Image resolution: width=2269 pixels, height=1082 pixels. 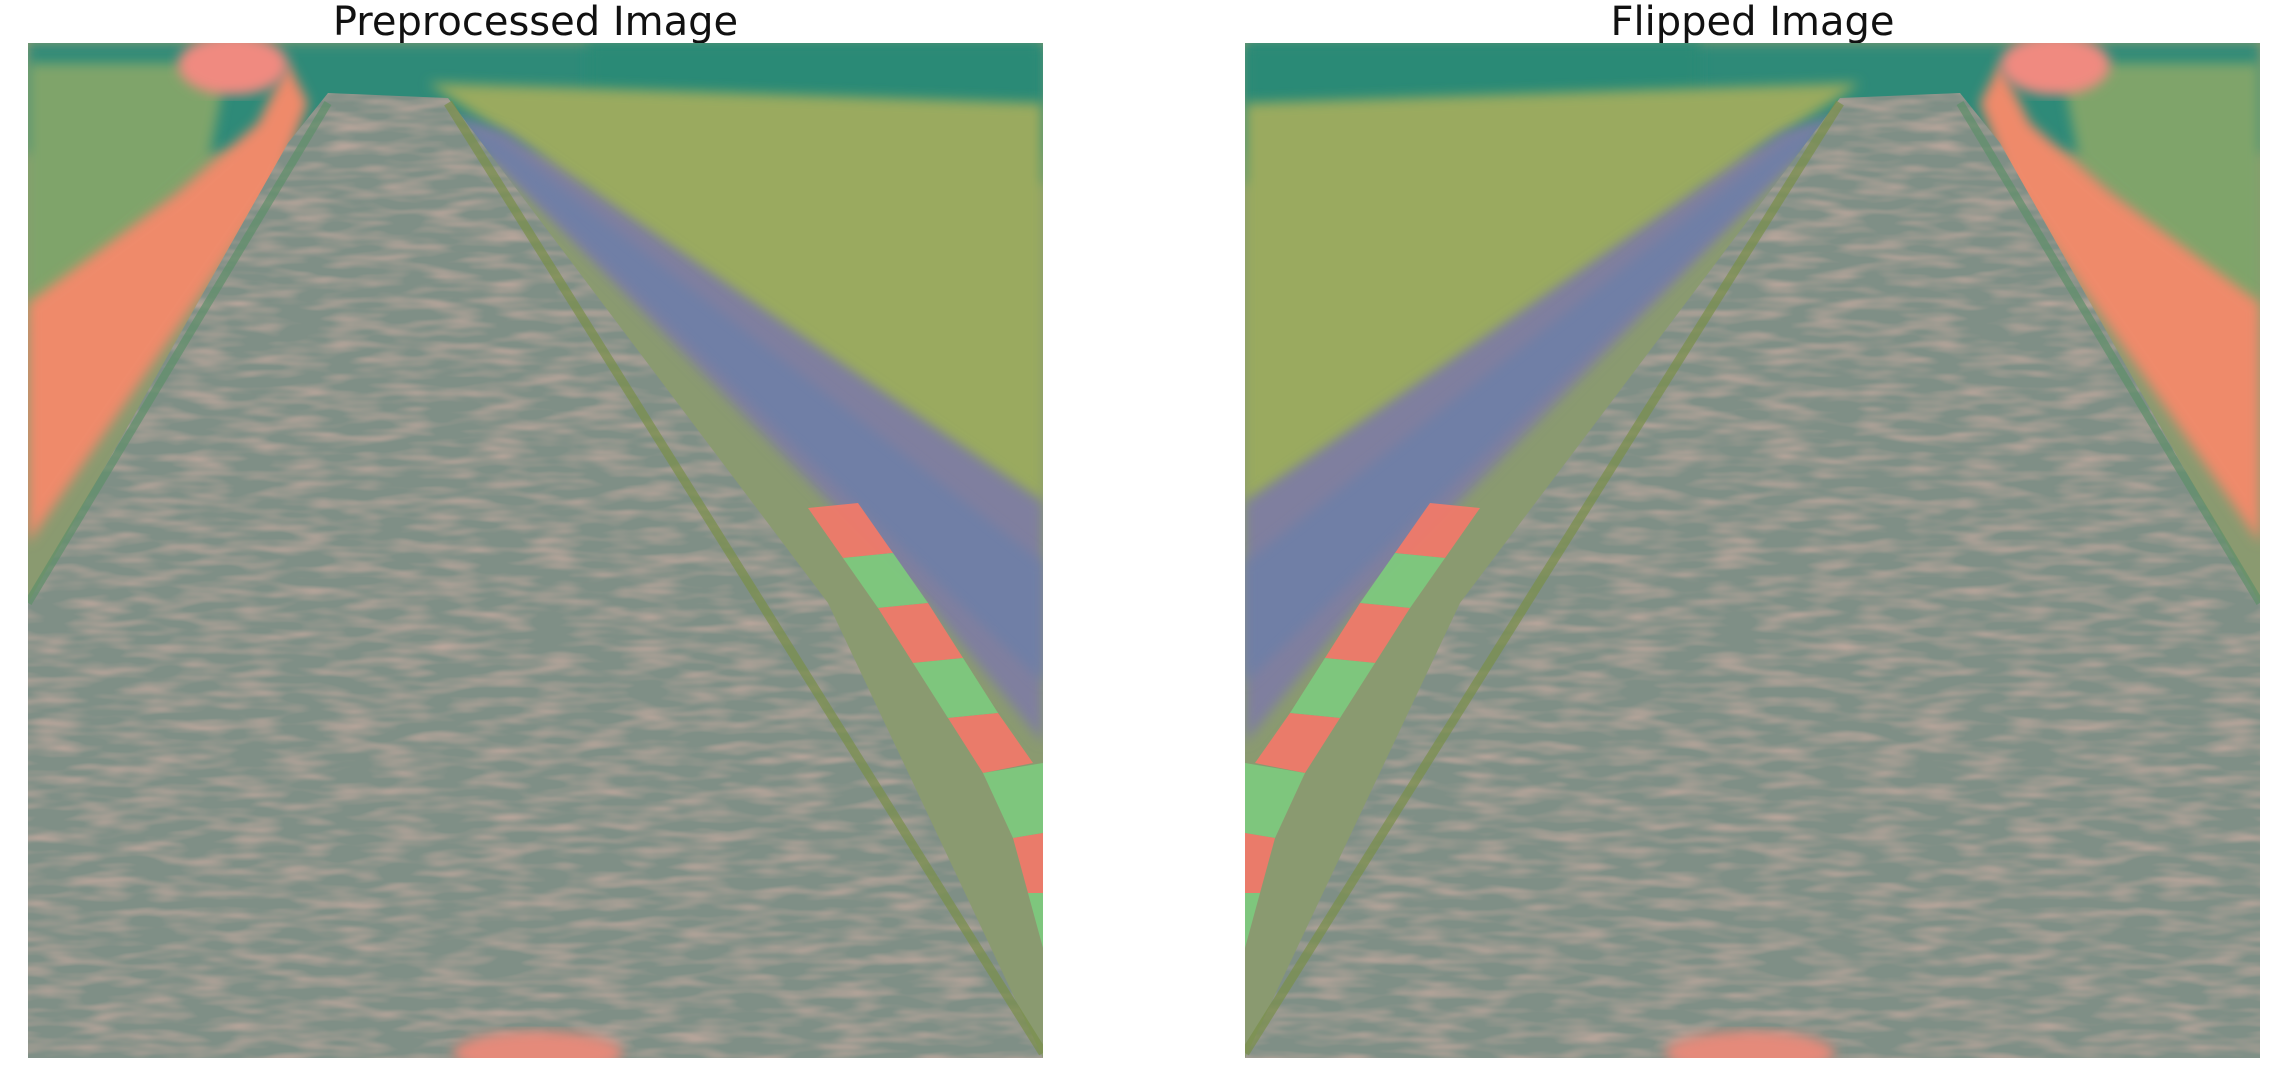 What do you see at coordinates (535, 22) in the screenshot?
I see `preprocessed-title: Preprocessed Image` at bounding box center [535, 22].